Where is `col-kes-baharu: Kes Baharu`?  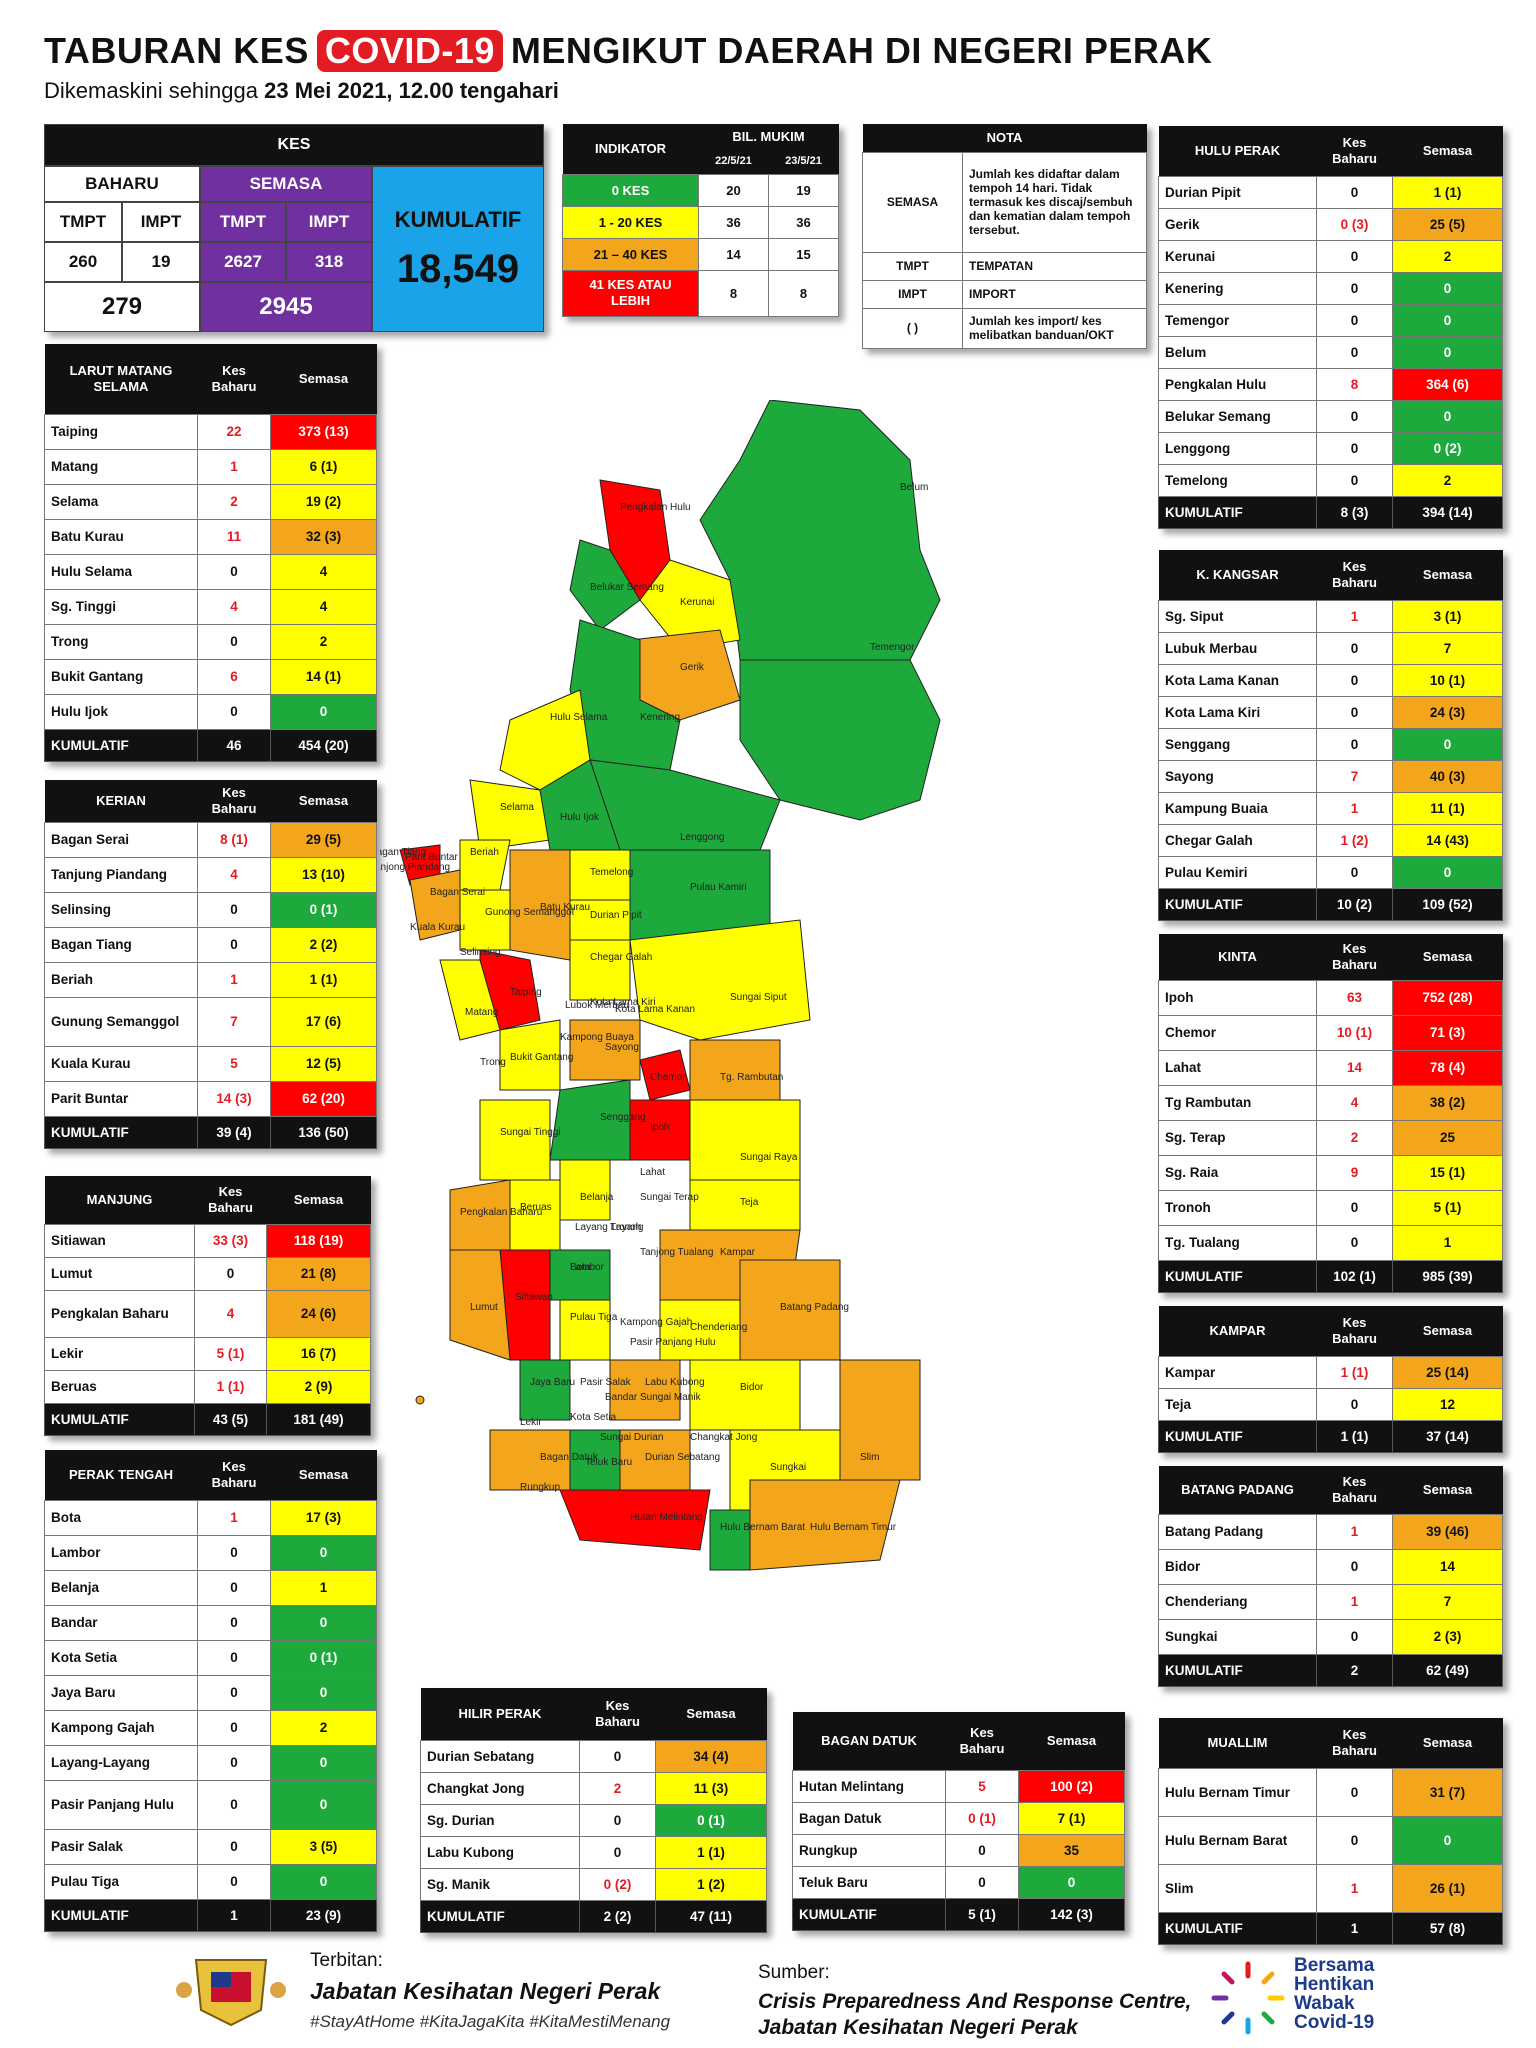 col-kes-baharu: Kes Baharu is located at coordinates (1354, 151).